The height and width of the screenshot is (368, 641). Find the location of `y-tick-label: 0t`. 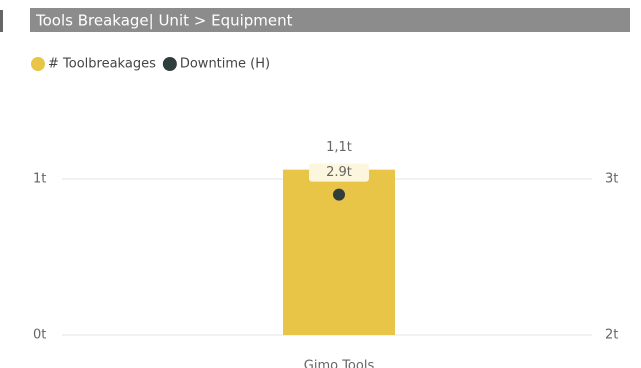

y-tick-label: 0t is located at coordinates (39, 335).